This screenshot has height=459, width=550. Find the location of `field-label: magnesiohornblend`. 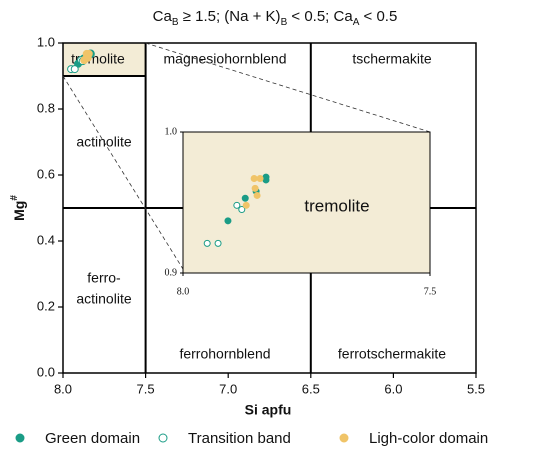

field-label: magnesiohornblend is located at coordinates (225, 59).